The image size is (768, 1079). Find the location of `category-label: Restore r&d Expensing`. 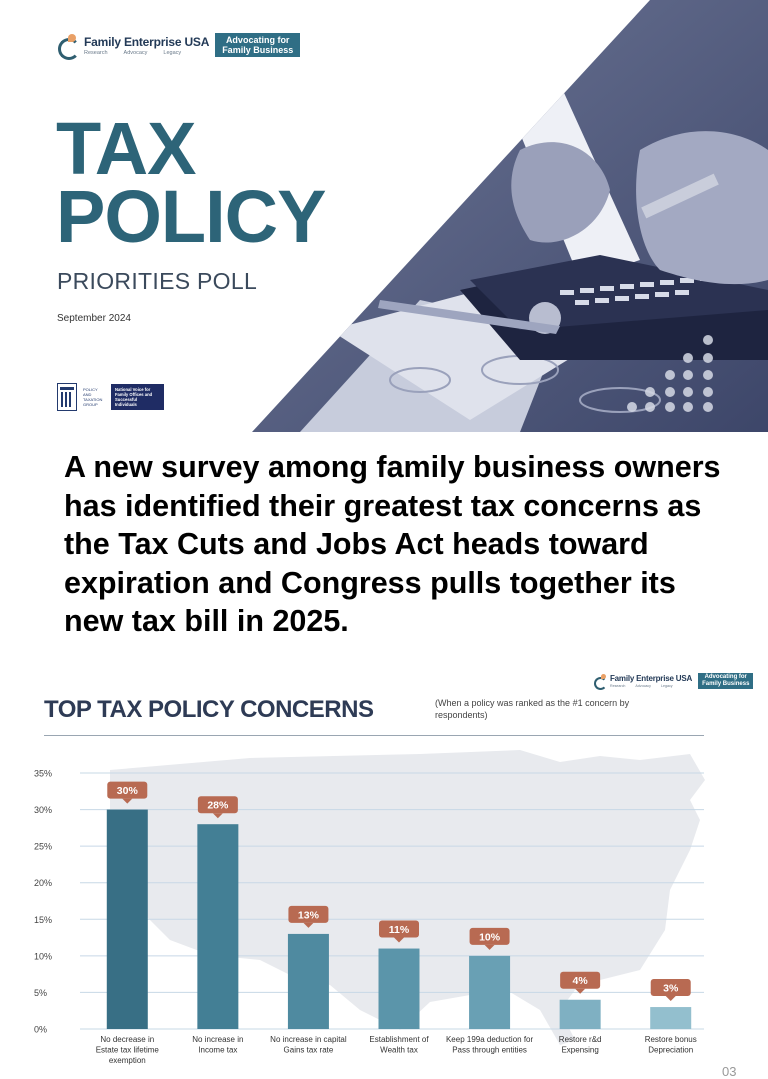

category-label: Restore r&d Expensing is located at coordinates (580, 1045).